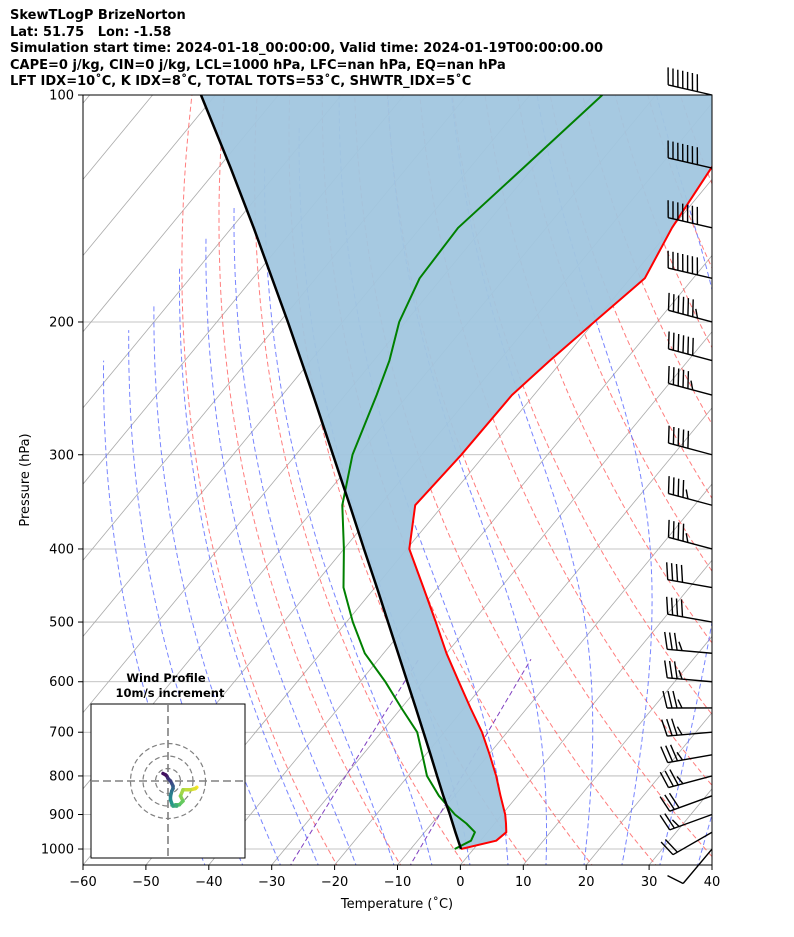  Describe the element at coordinates (355, 761) in the screenshot. I see `mixing-ratio-line` at that location.